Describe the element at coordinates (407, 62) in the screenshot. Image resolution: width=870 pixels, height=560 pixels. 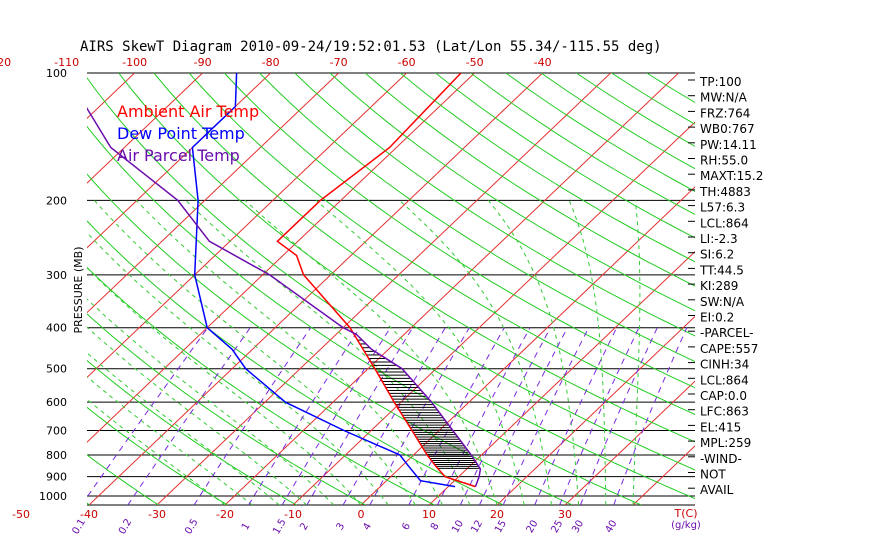
I see `temp-top-tick-label: -60` at that location.